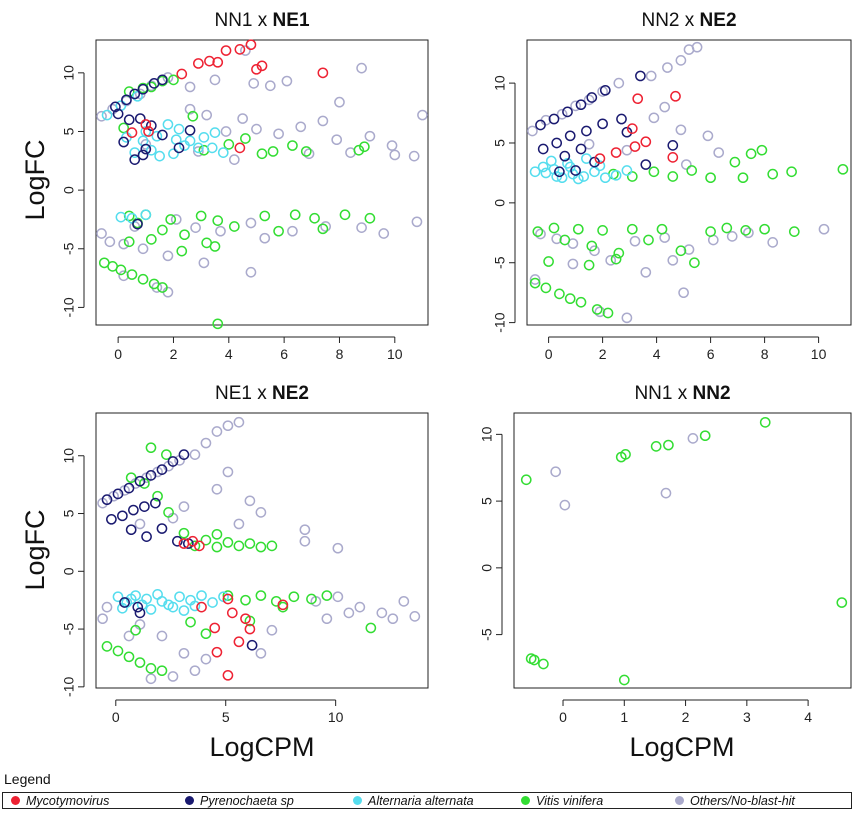 Image resolution: width=857 pixels, height=813 pixels. What do you see at coordinates (69, 456) in the screenshot?
I see `y-tick-label: 10` at bounding box center [69, 456].